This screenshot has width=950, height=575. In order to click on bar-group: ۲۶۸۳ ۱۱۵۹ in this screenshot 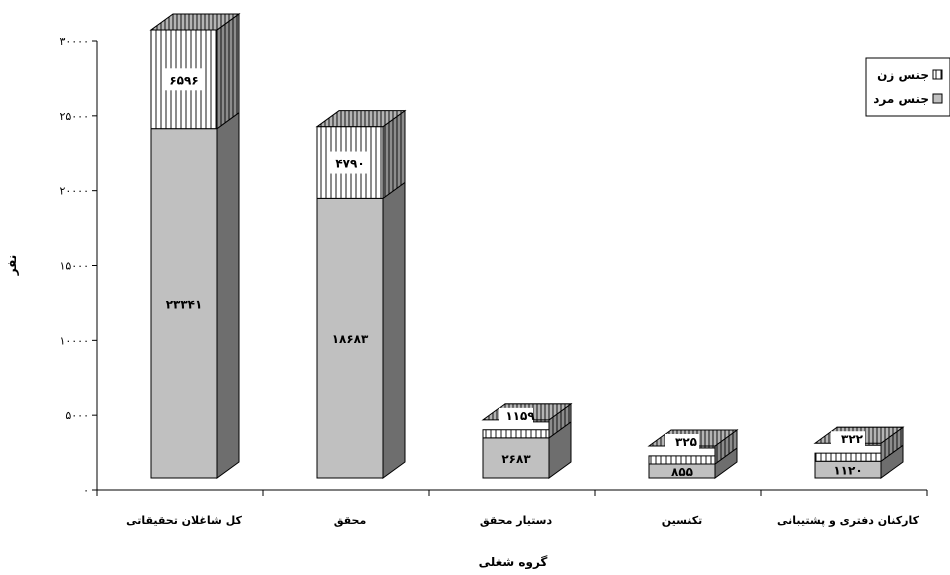, I will do `click(527, 440)`.